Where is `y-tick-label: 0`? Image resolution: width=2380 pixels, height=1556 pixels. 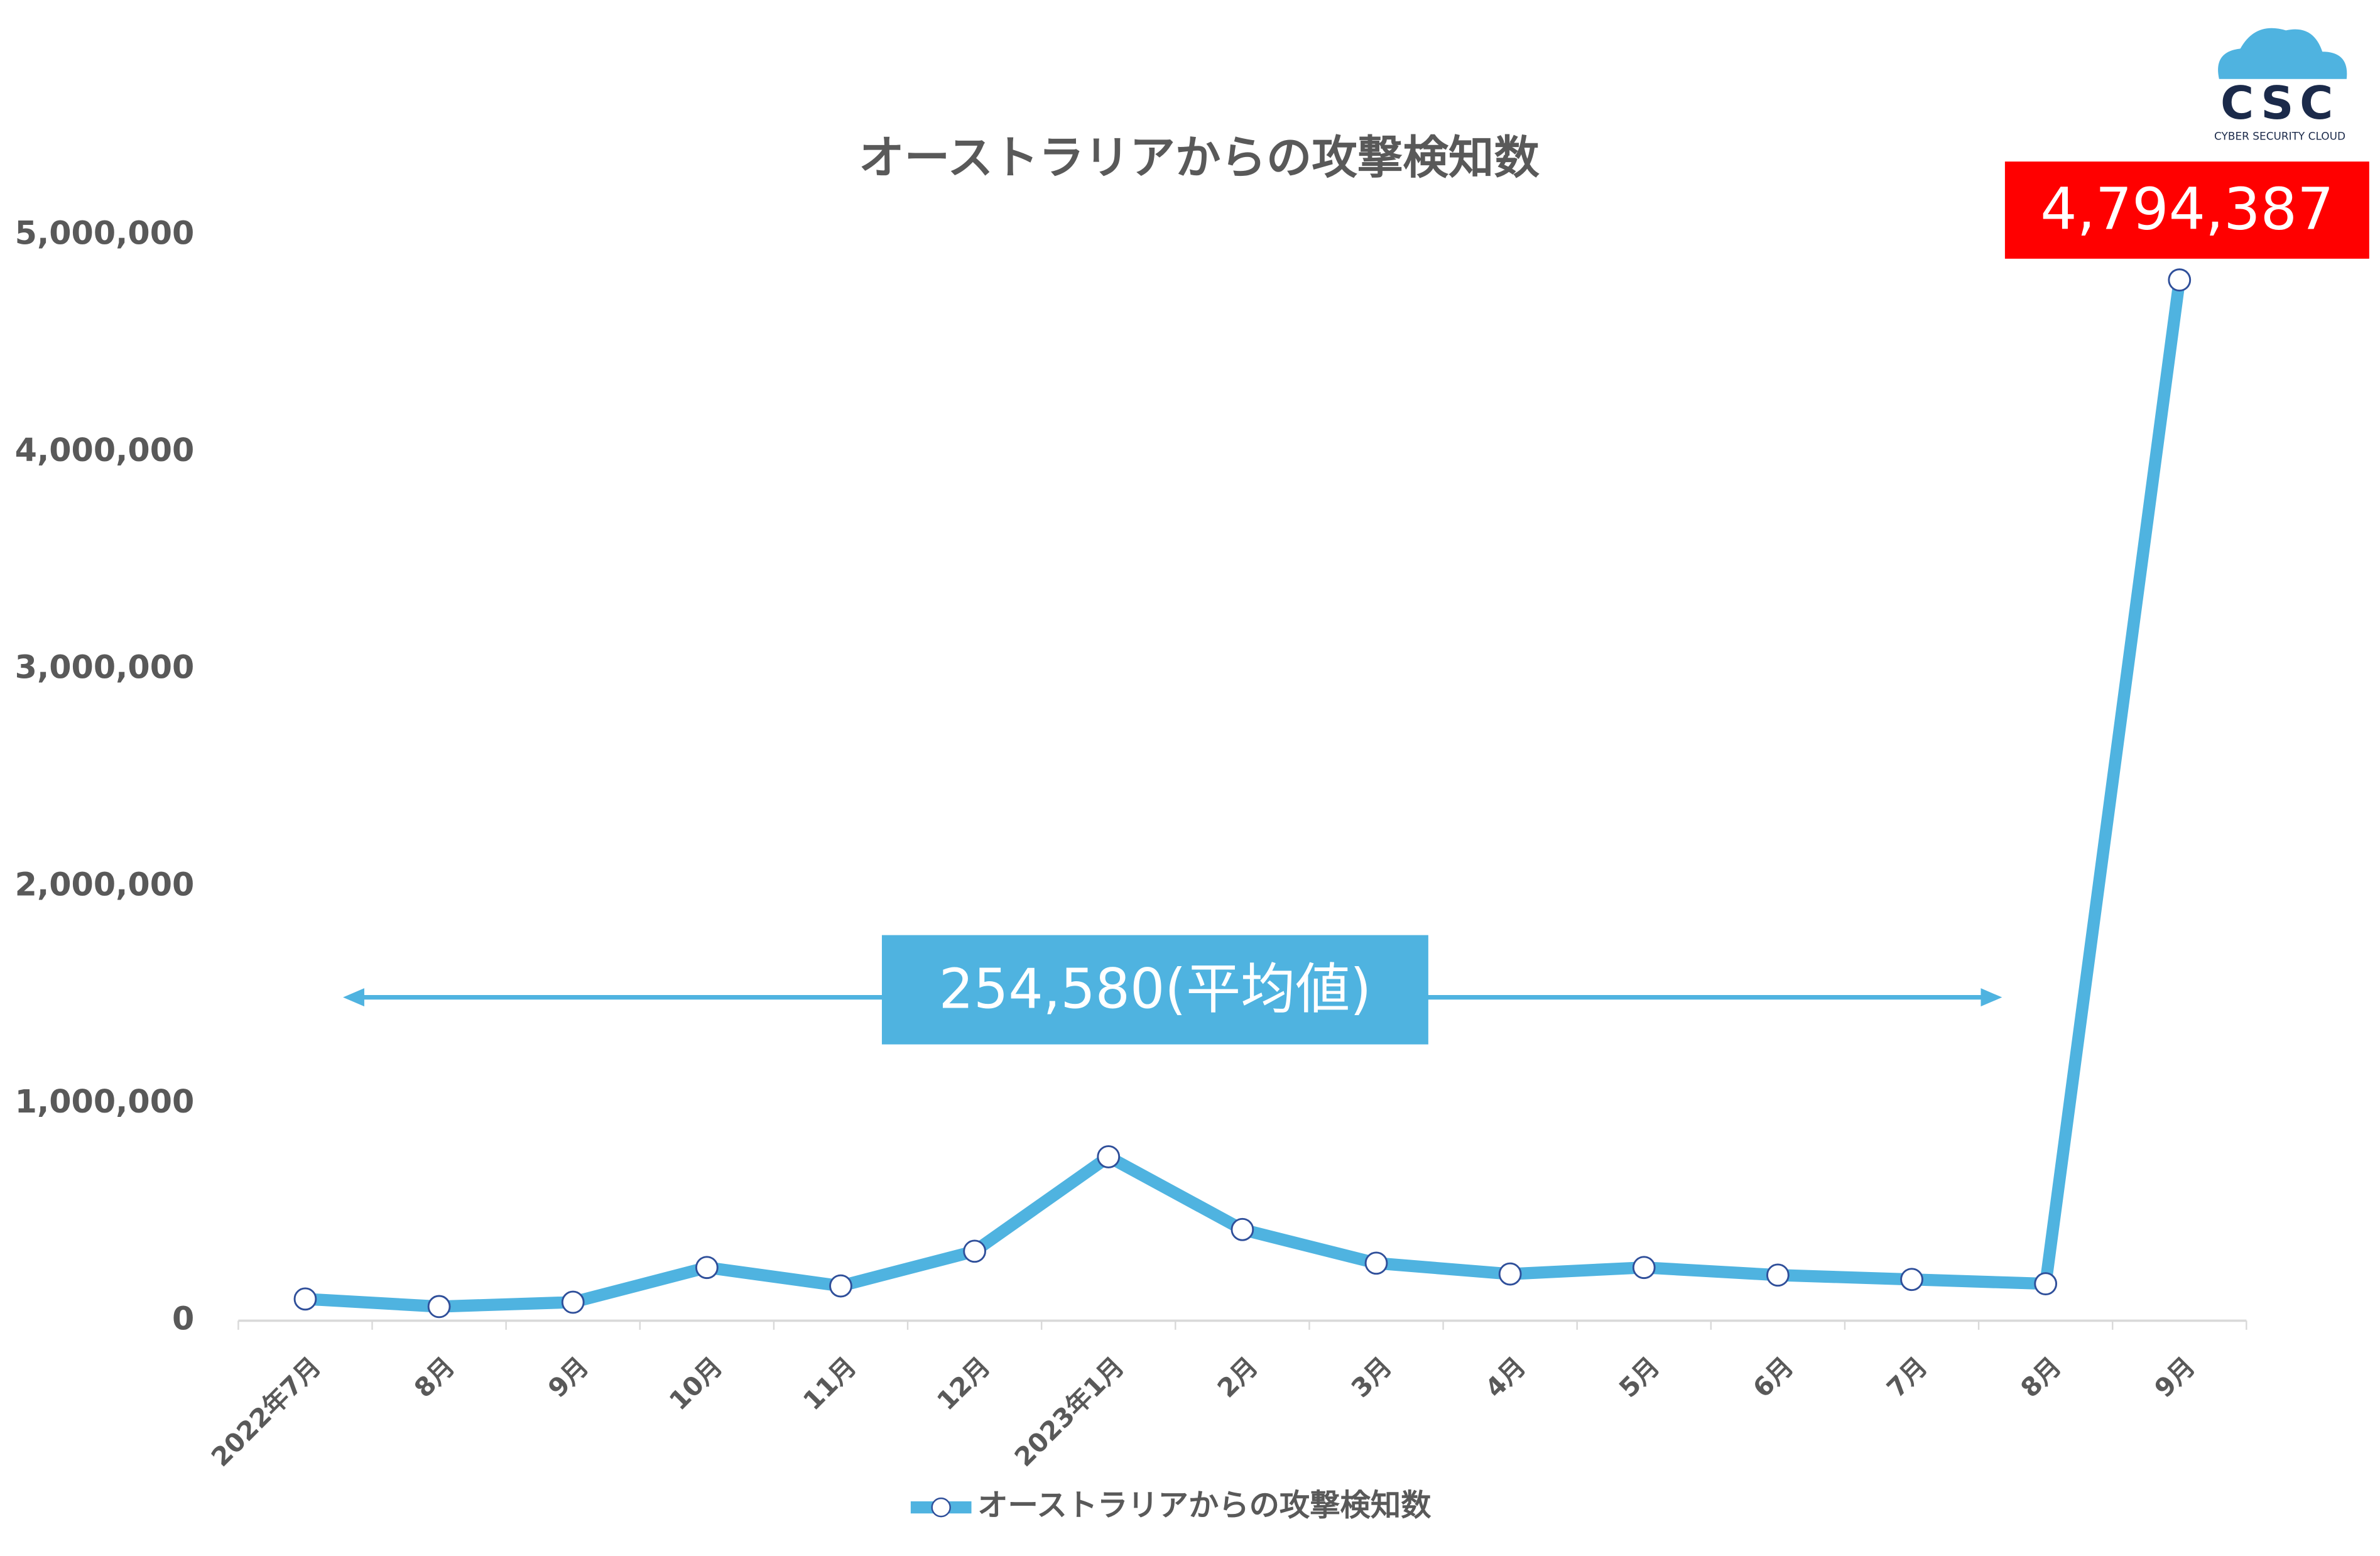 y-tick-label: 0 is located at coordinates (183, 1318).